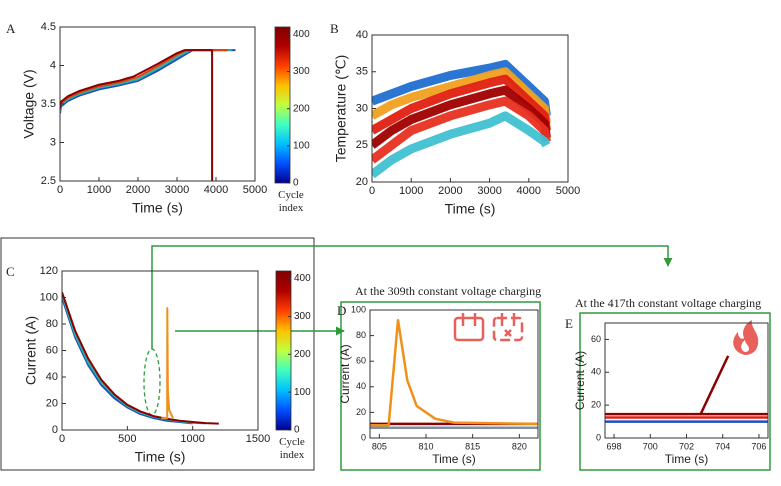  I want to click on y-tick-label: 25, so click(362, 145).